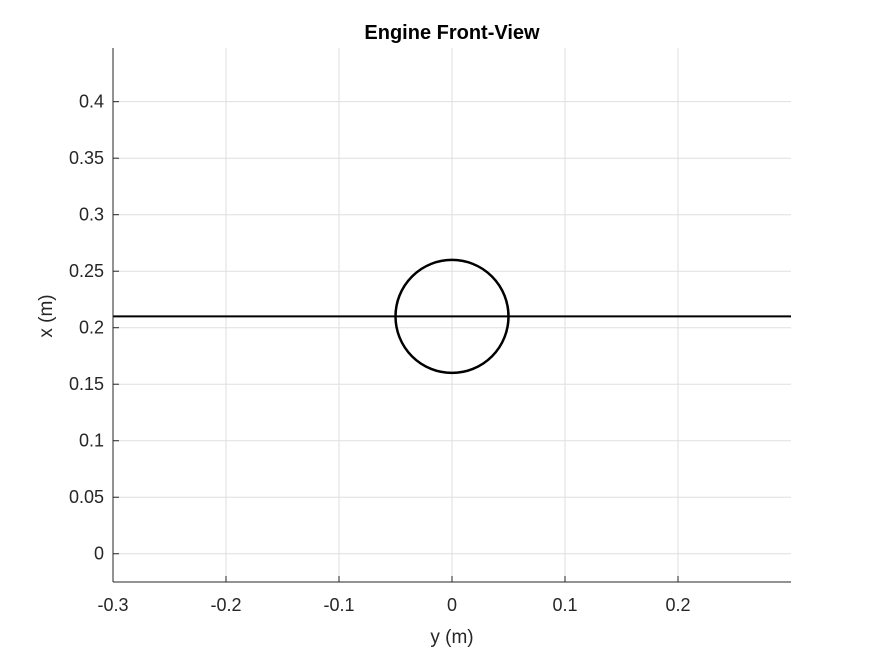  Describe the element at coordinates (91, 441) in the screenshot. I see `y-tick-label: 0.1` at that location.